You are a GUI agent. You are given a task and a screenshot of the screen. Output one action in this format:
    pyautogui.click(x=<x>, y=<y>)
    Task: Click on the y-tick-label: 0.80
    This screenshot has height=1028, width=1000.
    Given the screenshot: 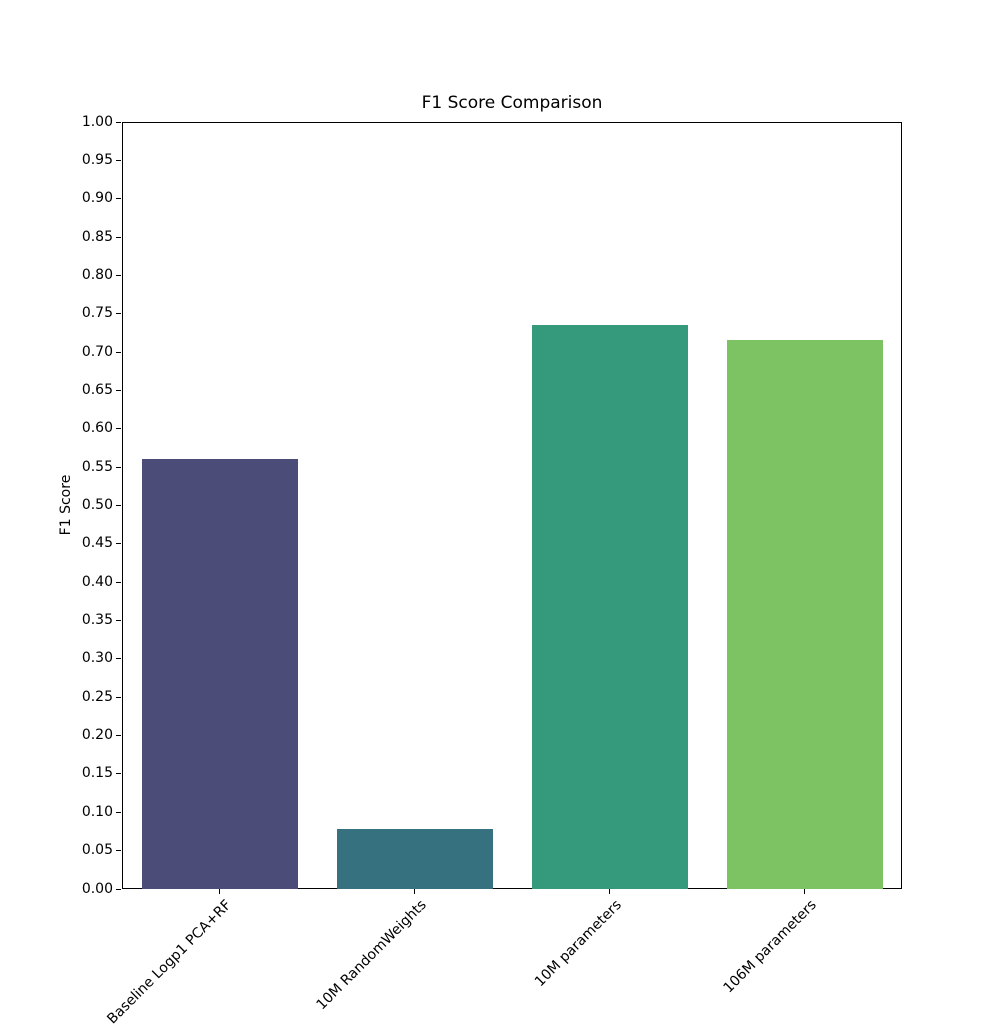 What is the action you would take?
    pyautogui.click(x=97, y=274)
    